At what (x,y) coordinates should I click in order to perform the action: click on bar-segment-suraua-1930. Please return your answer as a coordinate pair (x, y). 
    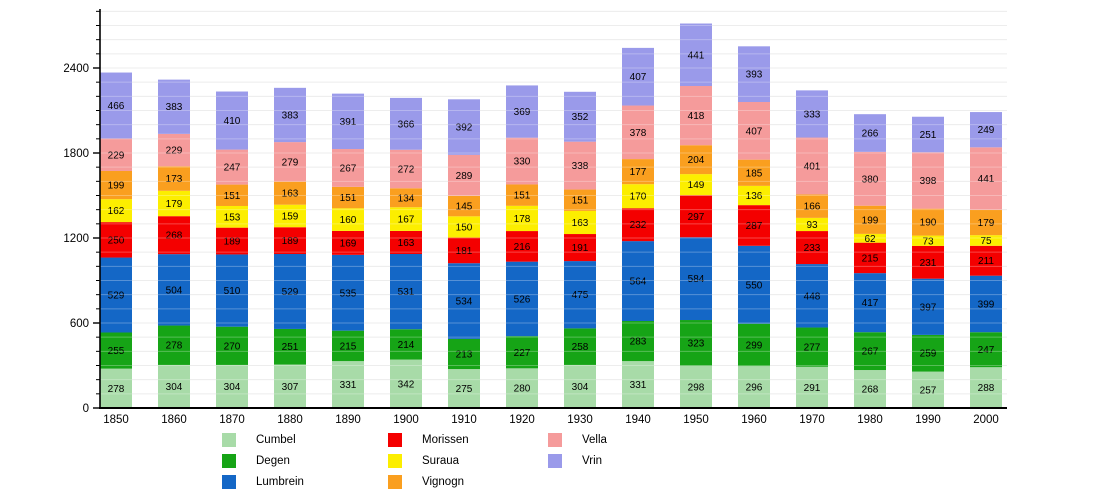
    Looking at the image, I should click on (580, 222).